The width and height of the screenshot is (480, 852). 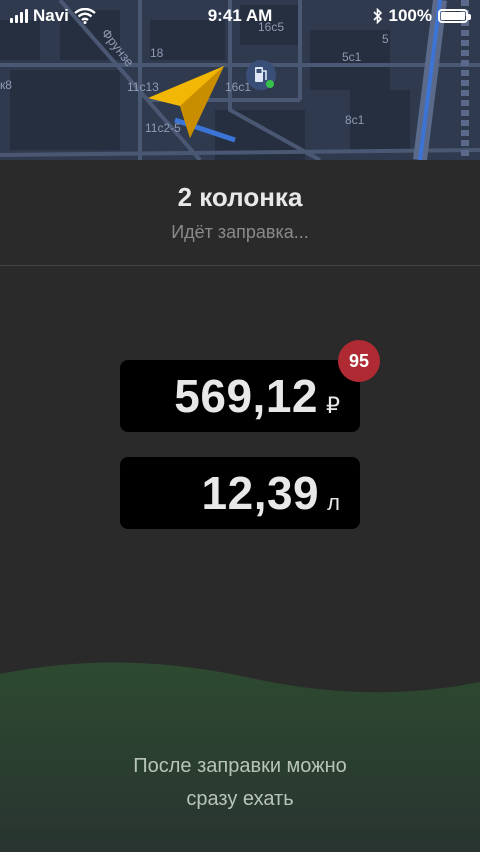 I want to click on map-house-number: к8, so click(x=6, y=85).